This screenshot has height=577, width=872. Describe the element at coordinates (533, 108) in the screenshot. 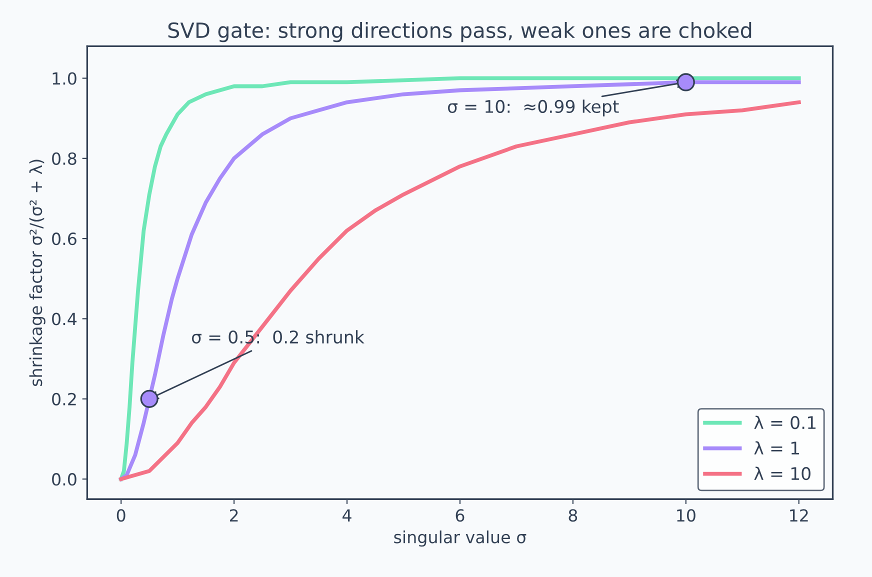

I see `annotation: σ = 10: ≈0.99 kept` at that location.